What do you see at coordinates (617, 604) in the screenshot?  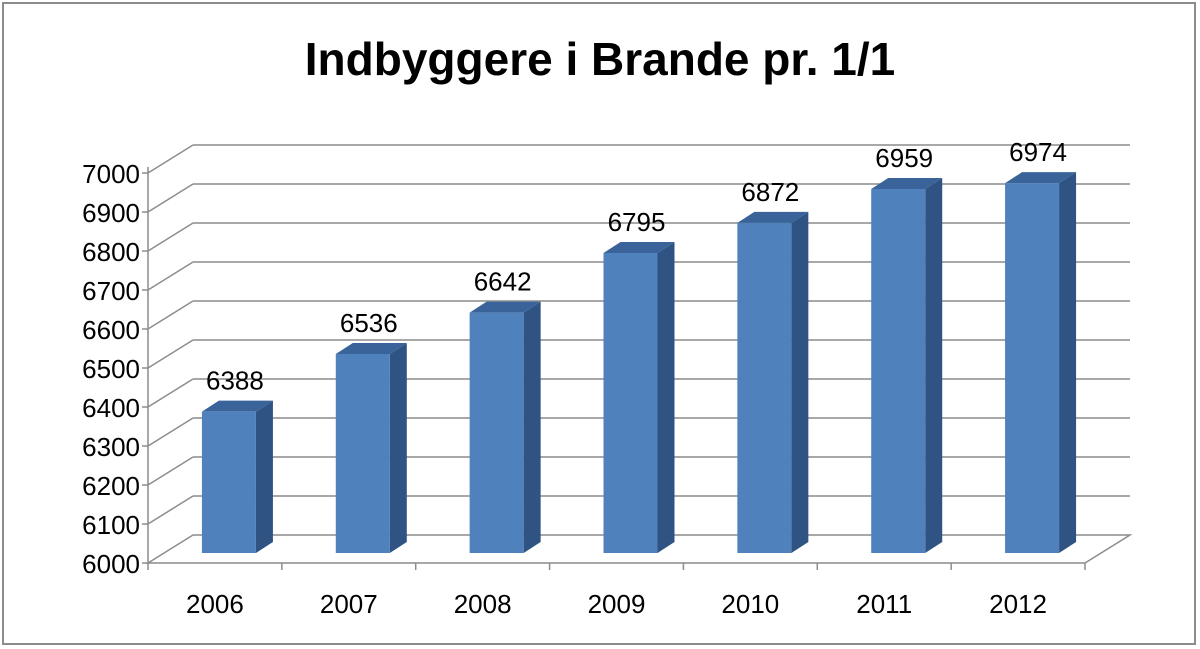 I see `x-tick-label: 2009` at bounding box center [617, 604].